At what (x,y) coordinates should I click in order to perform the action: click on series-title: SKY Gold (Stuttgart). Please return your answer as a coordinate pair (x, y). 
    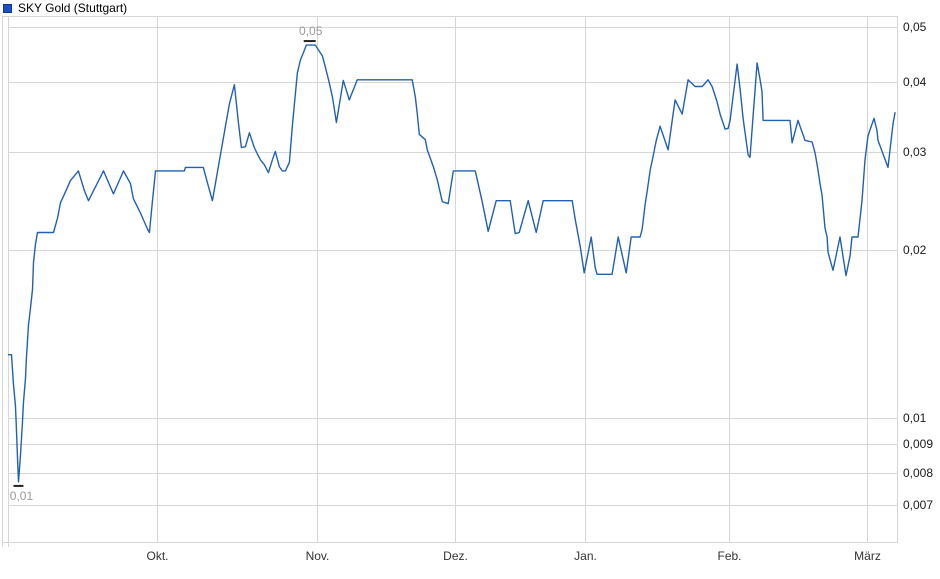
    Looking at the image, I should click on (73, 8).